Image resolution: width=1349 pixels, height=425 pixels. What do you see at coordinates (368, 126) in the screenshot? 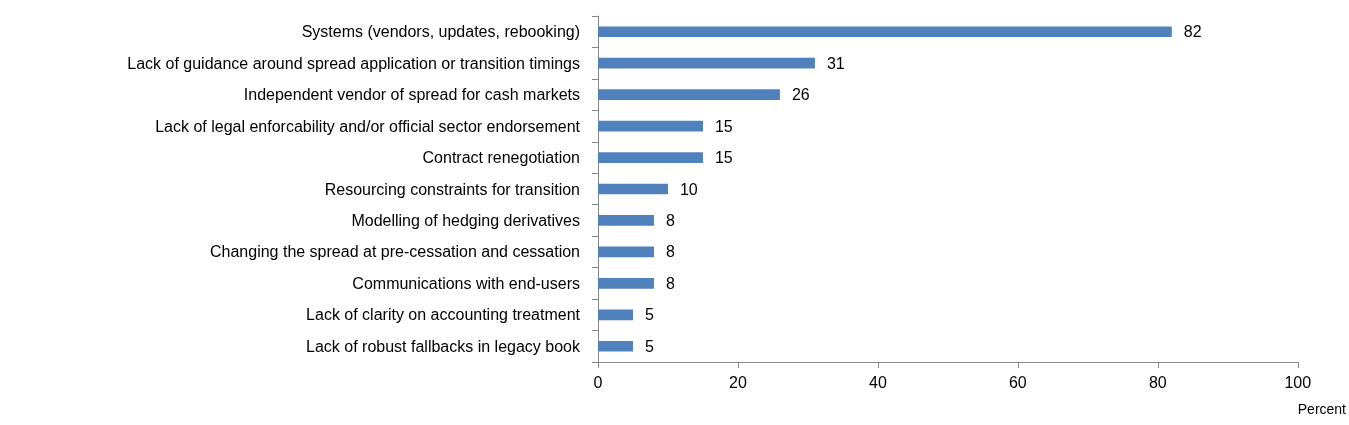
I see `y-tick-label: Lack of legal enforcability and/or official sector endorsement` at bounding box center [368, 126].